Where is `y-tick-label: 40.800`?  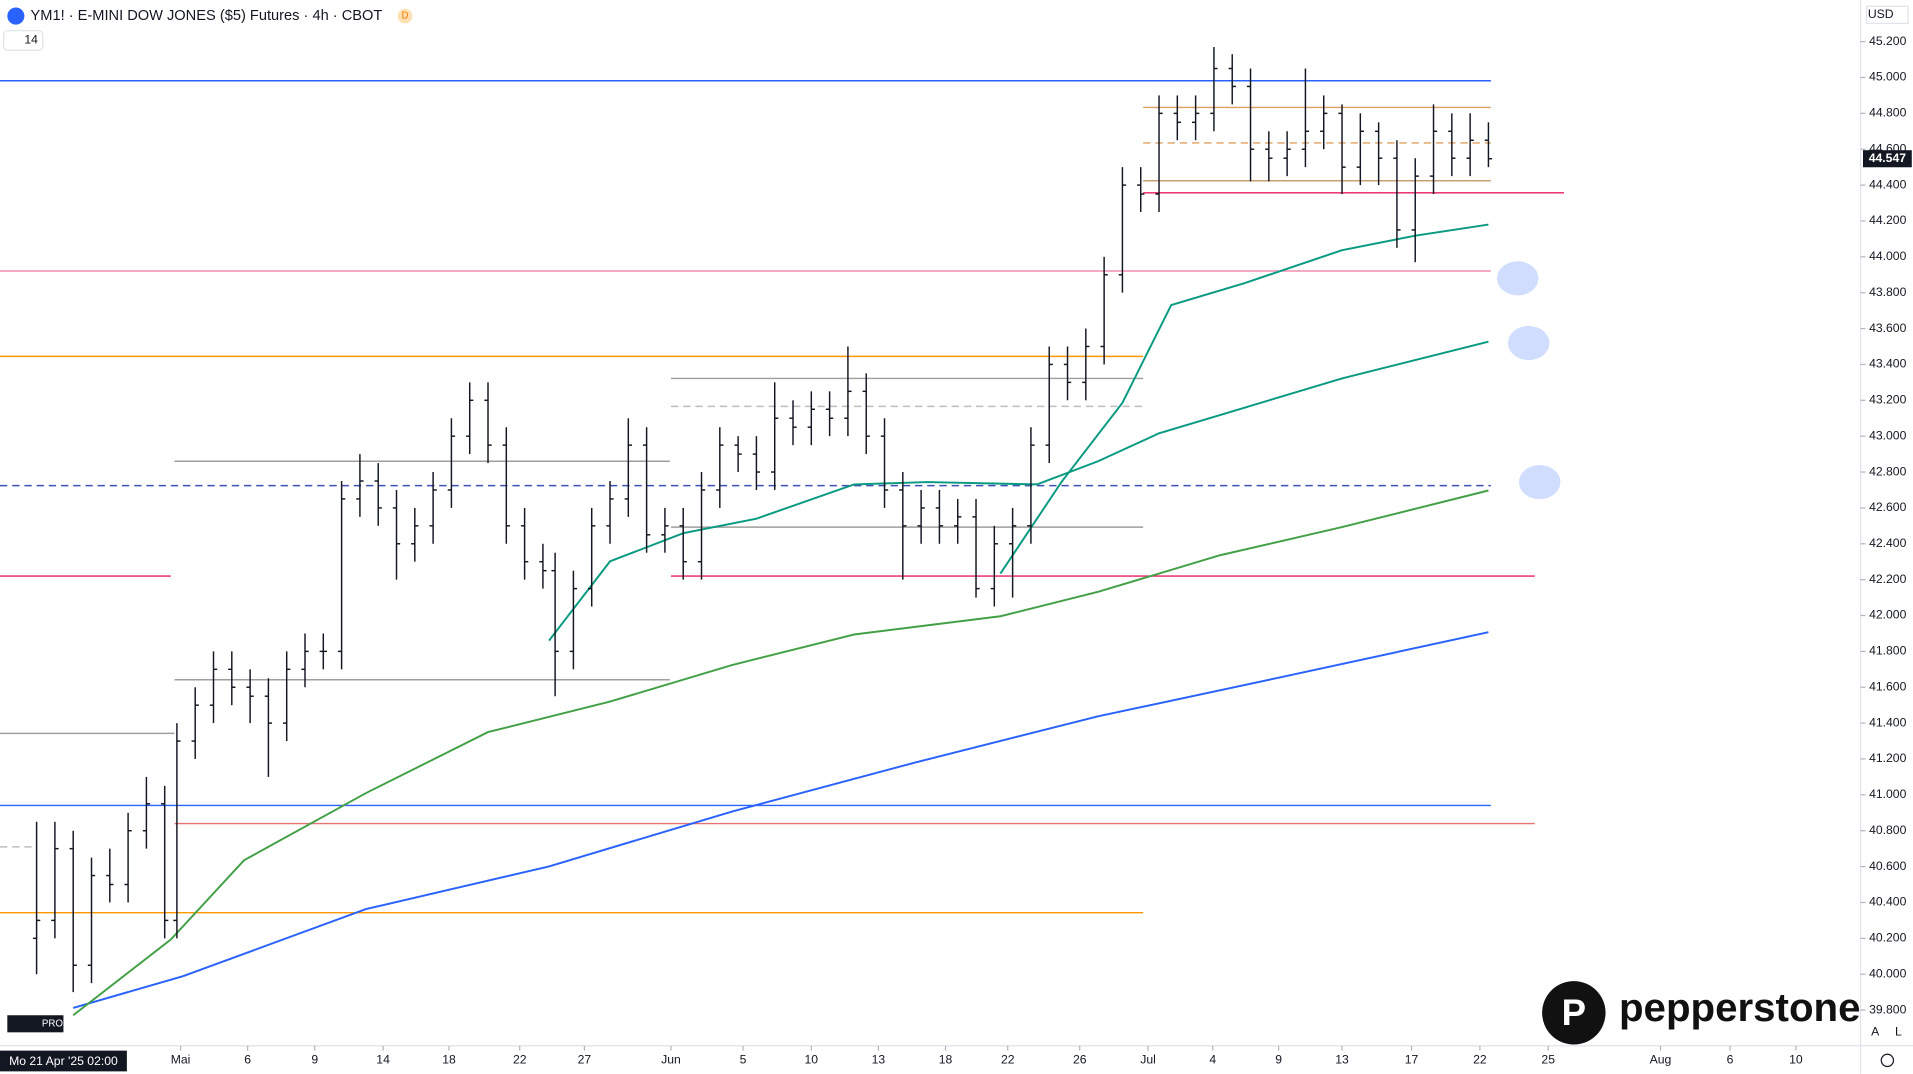 y-tick-label: 40.800 is located at coordinates (1887, 830).